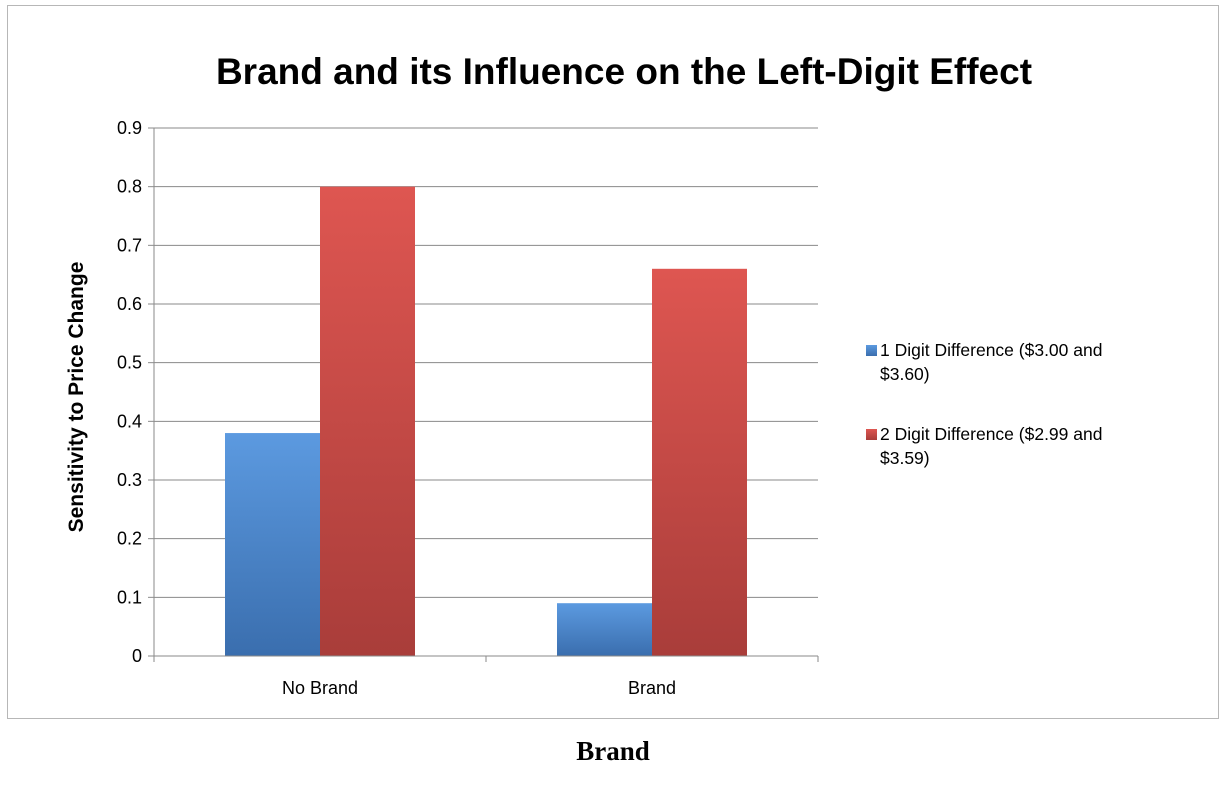 The height and width of the screenshot is (794, 1226). I want to click on figure-caption: Brand, so click(613, 751).